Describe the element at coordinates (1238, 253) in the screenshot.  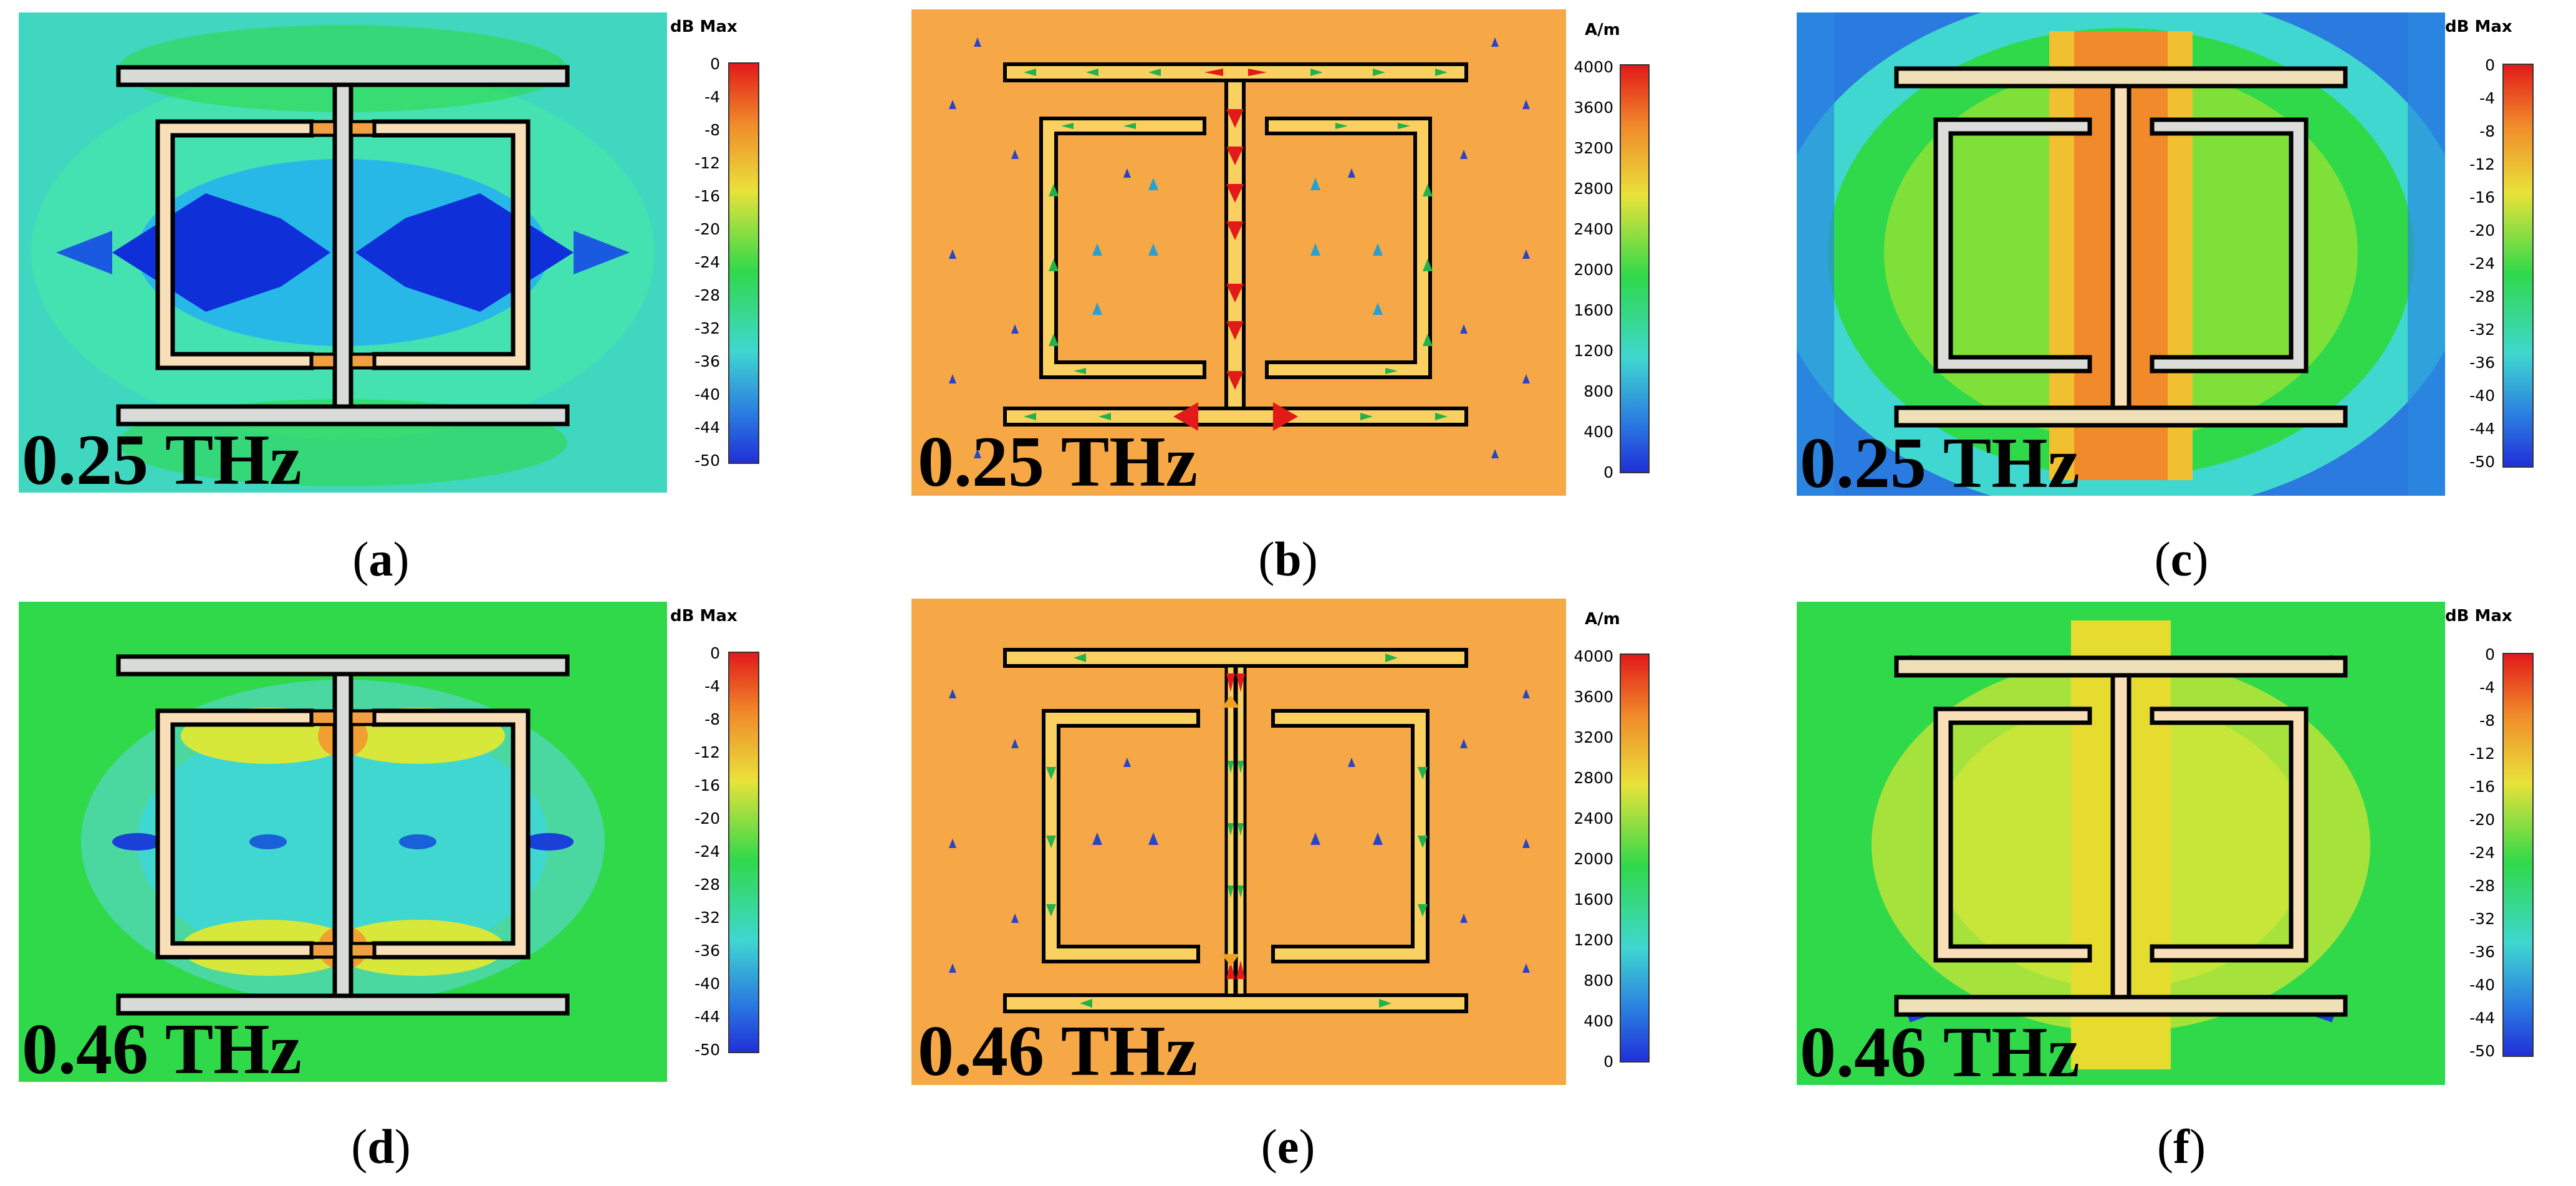
I see `current-map-b` at that location.